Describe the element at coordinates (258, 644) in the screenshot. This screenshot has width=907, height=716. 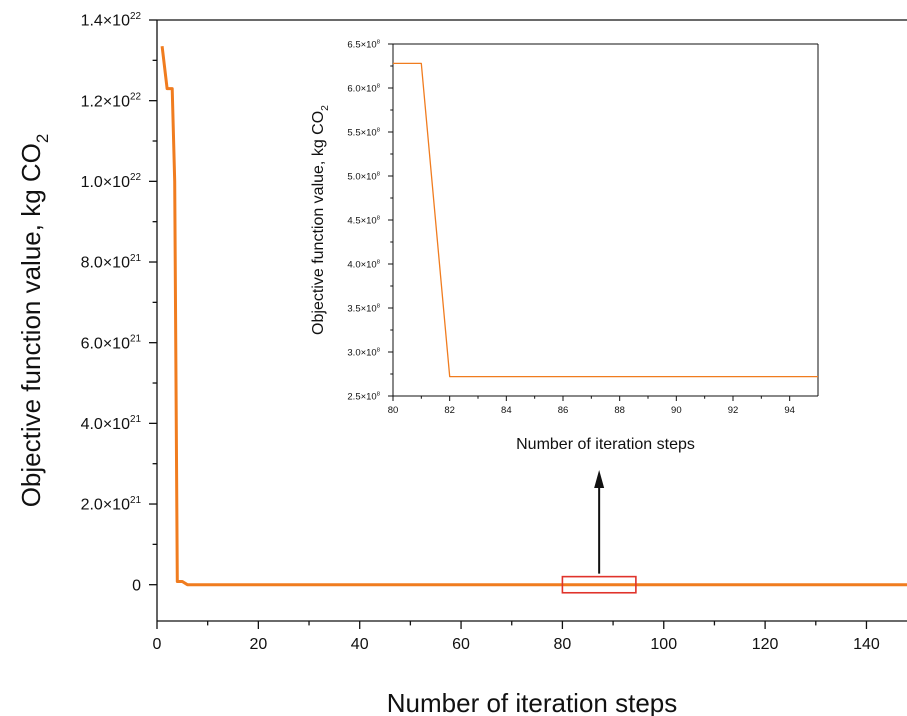
I see `x-tick-label: 20` at that location.